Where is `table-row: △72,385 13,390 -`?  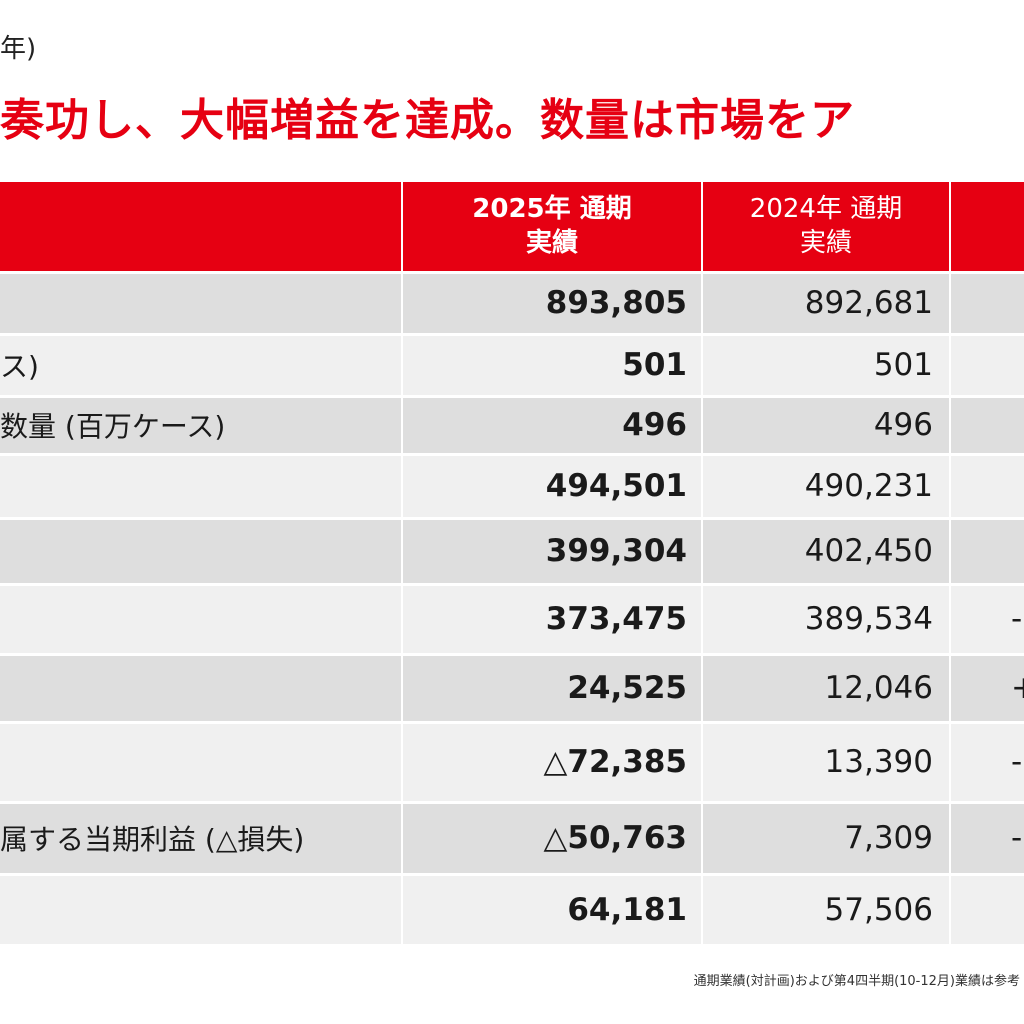
table-row: △72,385 13,390 - is located at coordinates (512, 761).